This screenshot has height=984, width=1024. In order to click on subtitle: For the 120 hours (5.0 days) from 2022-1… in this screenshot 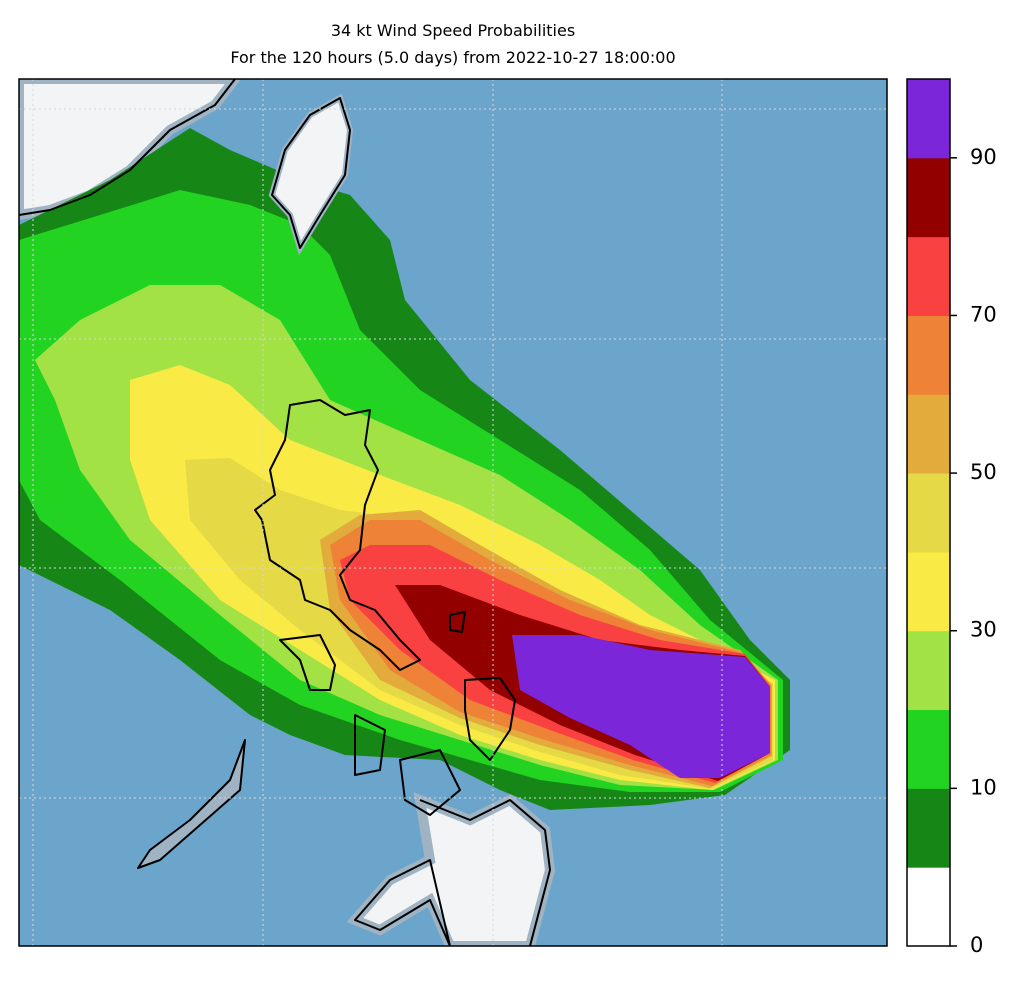, I will do `click(452, 57)`.